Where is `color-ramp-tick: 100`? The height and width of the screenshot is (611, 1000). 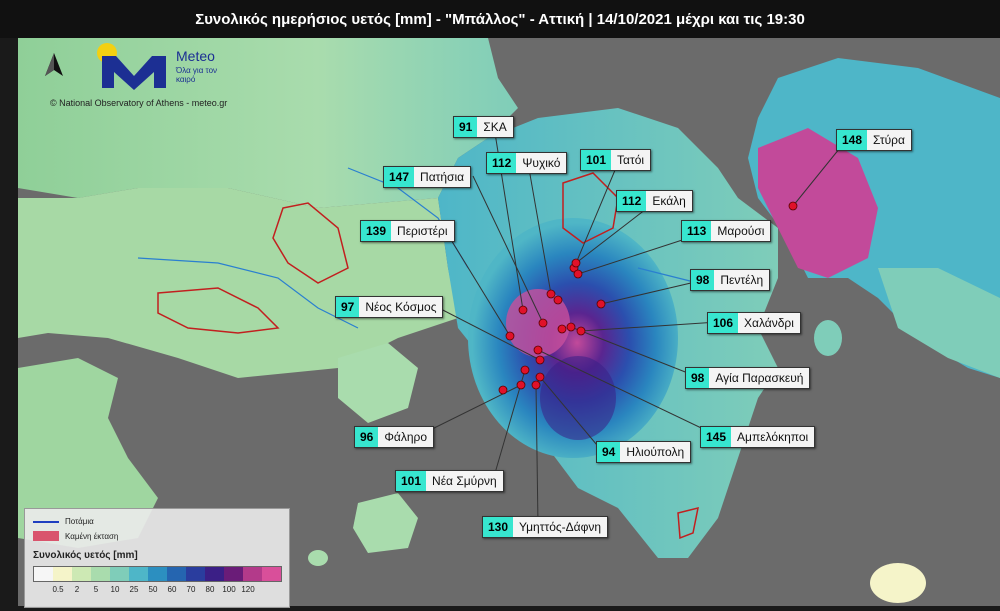
color-ramp-tick: 100 is located at coordinates (229, 589).